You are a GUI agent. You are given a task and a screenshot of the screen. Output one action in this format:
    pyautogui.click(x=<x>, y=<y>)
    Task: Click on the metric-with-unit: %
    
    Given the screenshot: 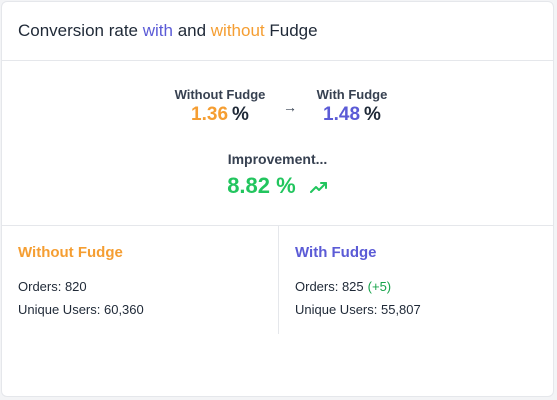 What is the action you would take?
    pyautogui.click(x=372, y=114)
    